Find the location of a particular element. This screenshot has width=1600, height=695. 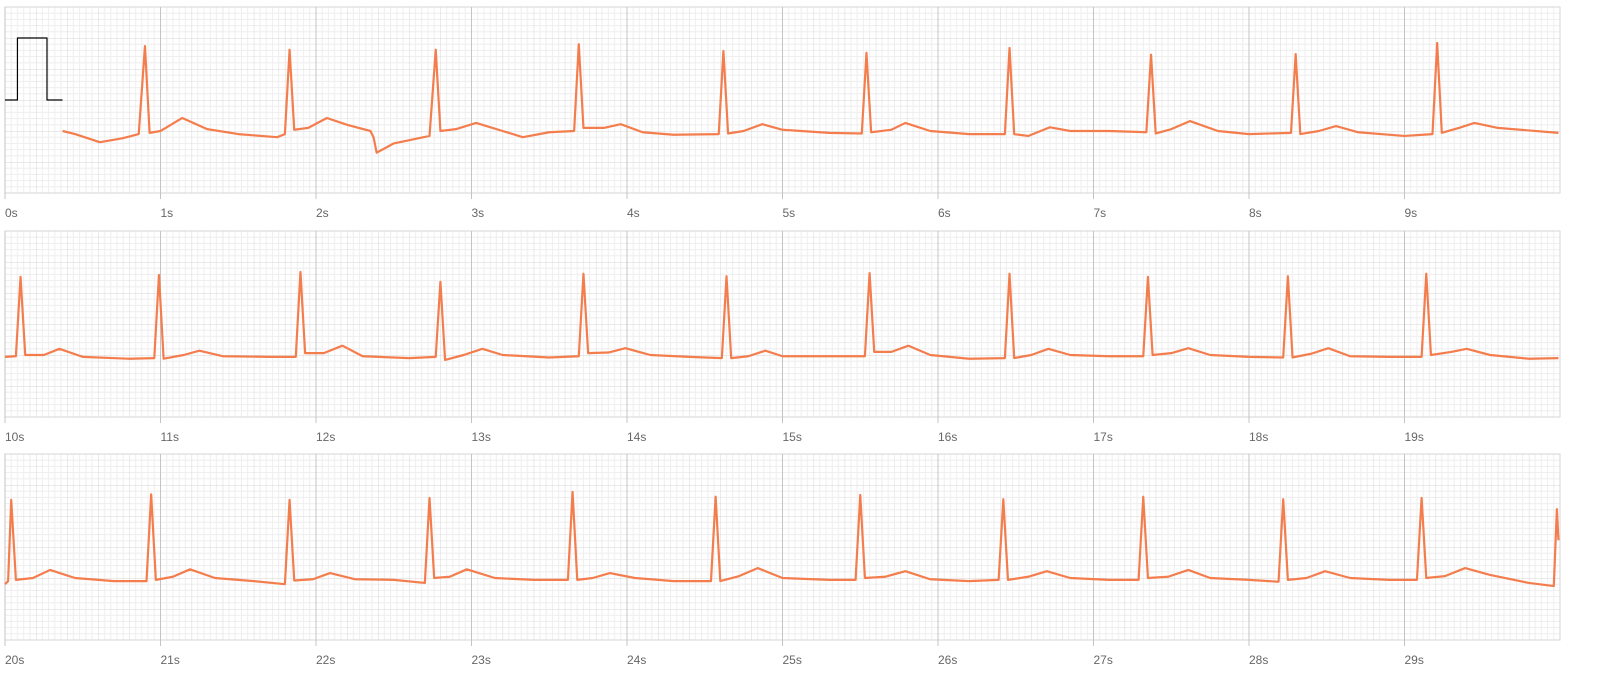

x-tick-label: 20s is located at coordinates (14, 660).